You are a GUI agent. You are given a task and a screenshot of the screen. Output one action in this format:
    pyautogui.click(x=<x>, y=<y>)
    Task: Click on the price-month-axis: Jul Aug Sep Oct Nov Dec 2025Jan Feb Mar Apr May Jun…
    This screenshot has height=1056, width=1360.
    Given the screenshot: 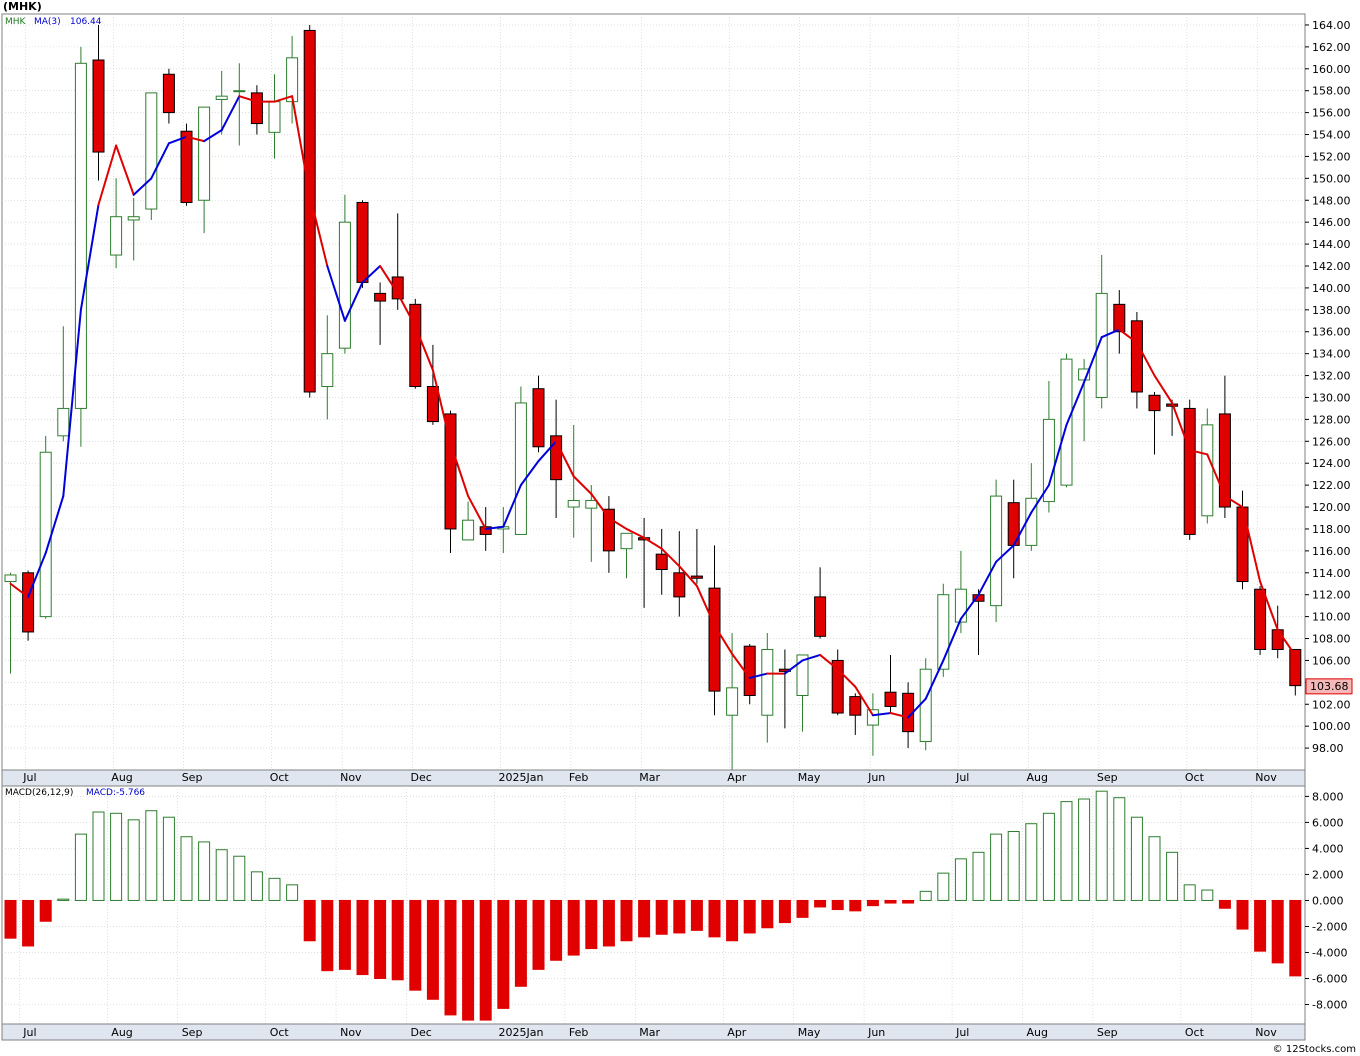 What is the action you would take?
    pyautogui.click(x=649, y=777)
    